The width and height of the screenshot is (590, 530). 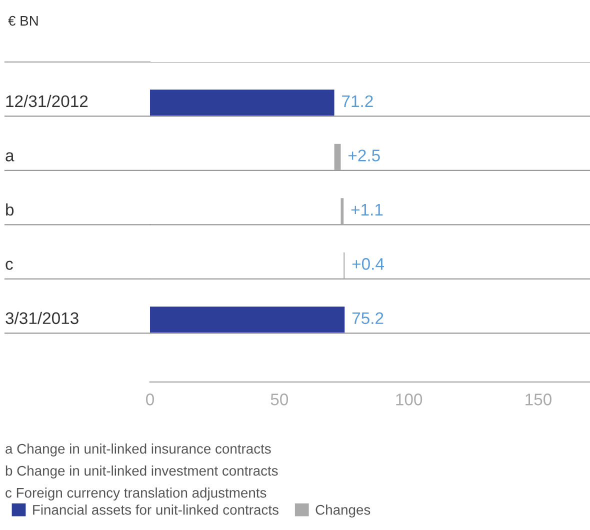 What do you see at coordinates (364, 156) in the screenshot?
I see `data-label: +2.5` at bounding box center [364, 156].